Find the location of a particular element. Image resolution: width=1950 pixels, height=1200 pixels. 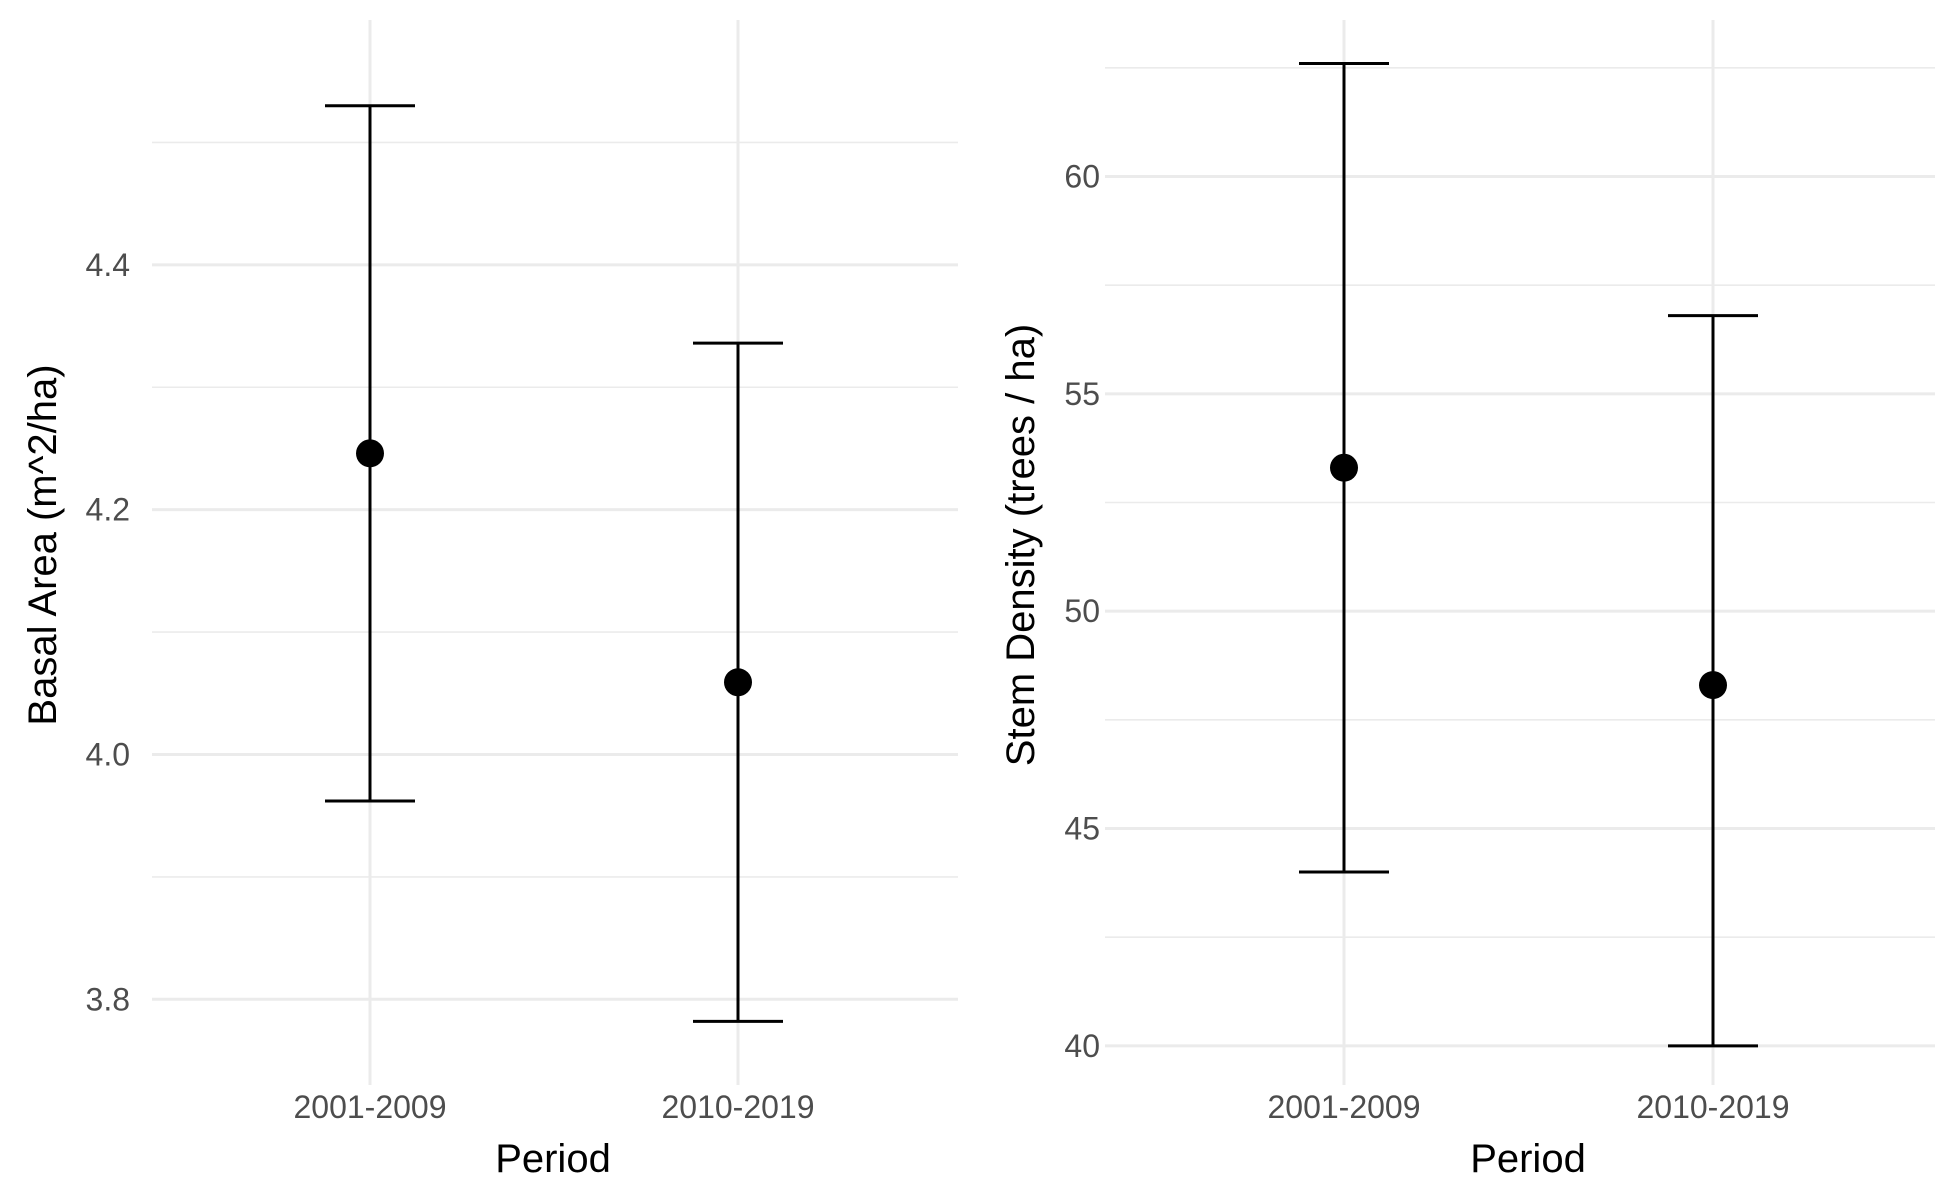

y-tick-labels: 3.8 4.0 4.2 4.4 is located at coordinates (108, 632).